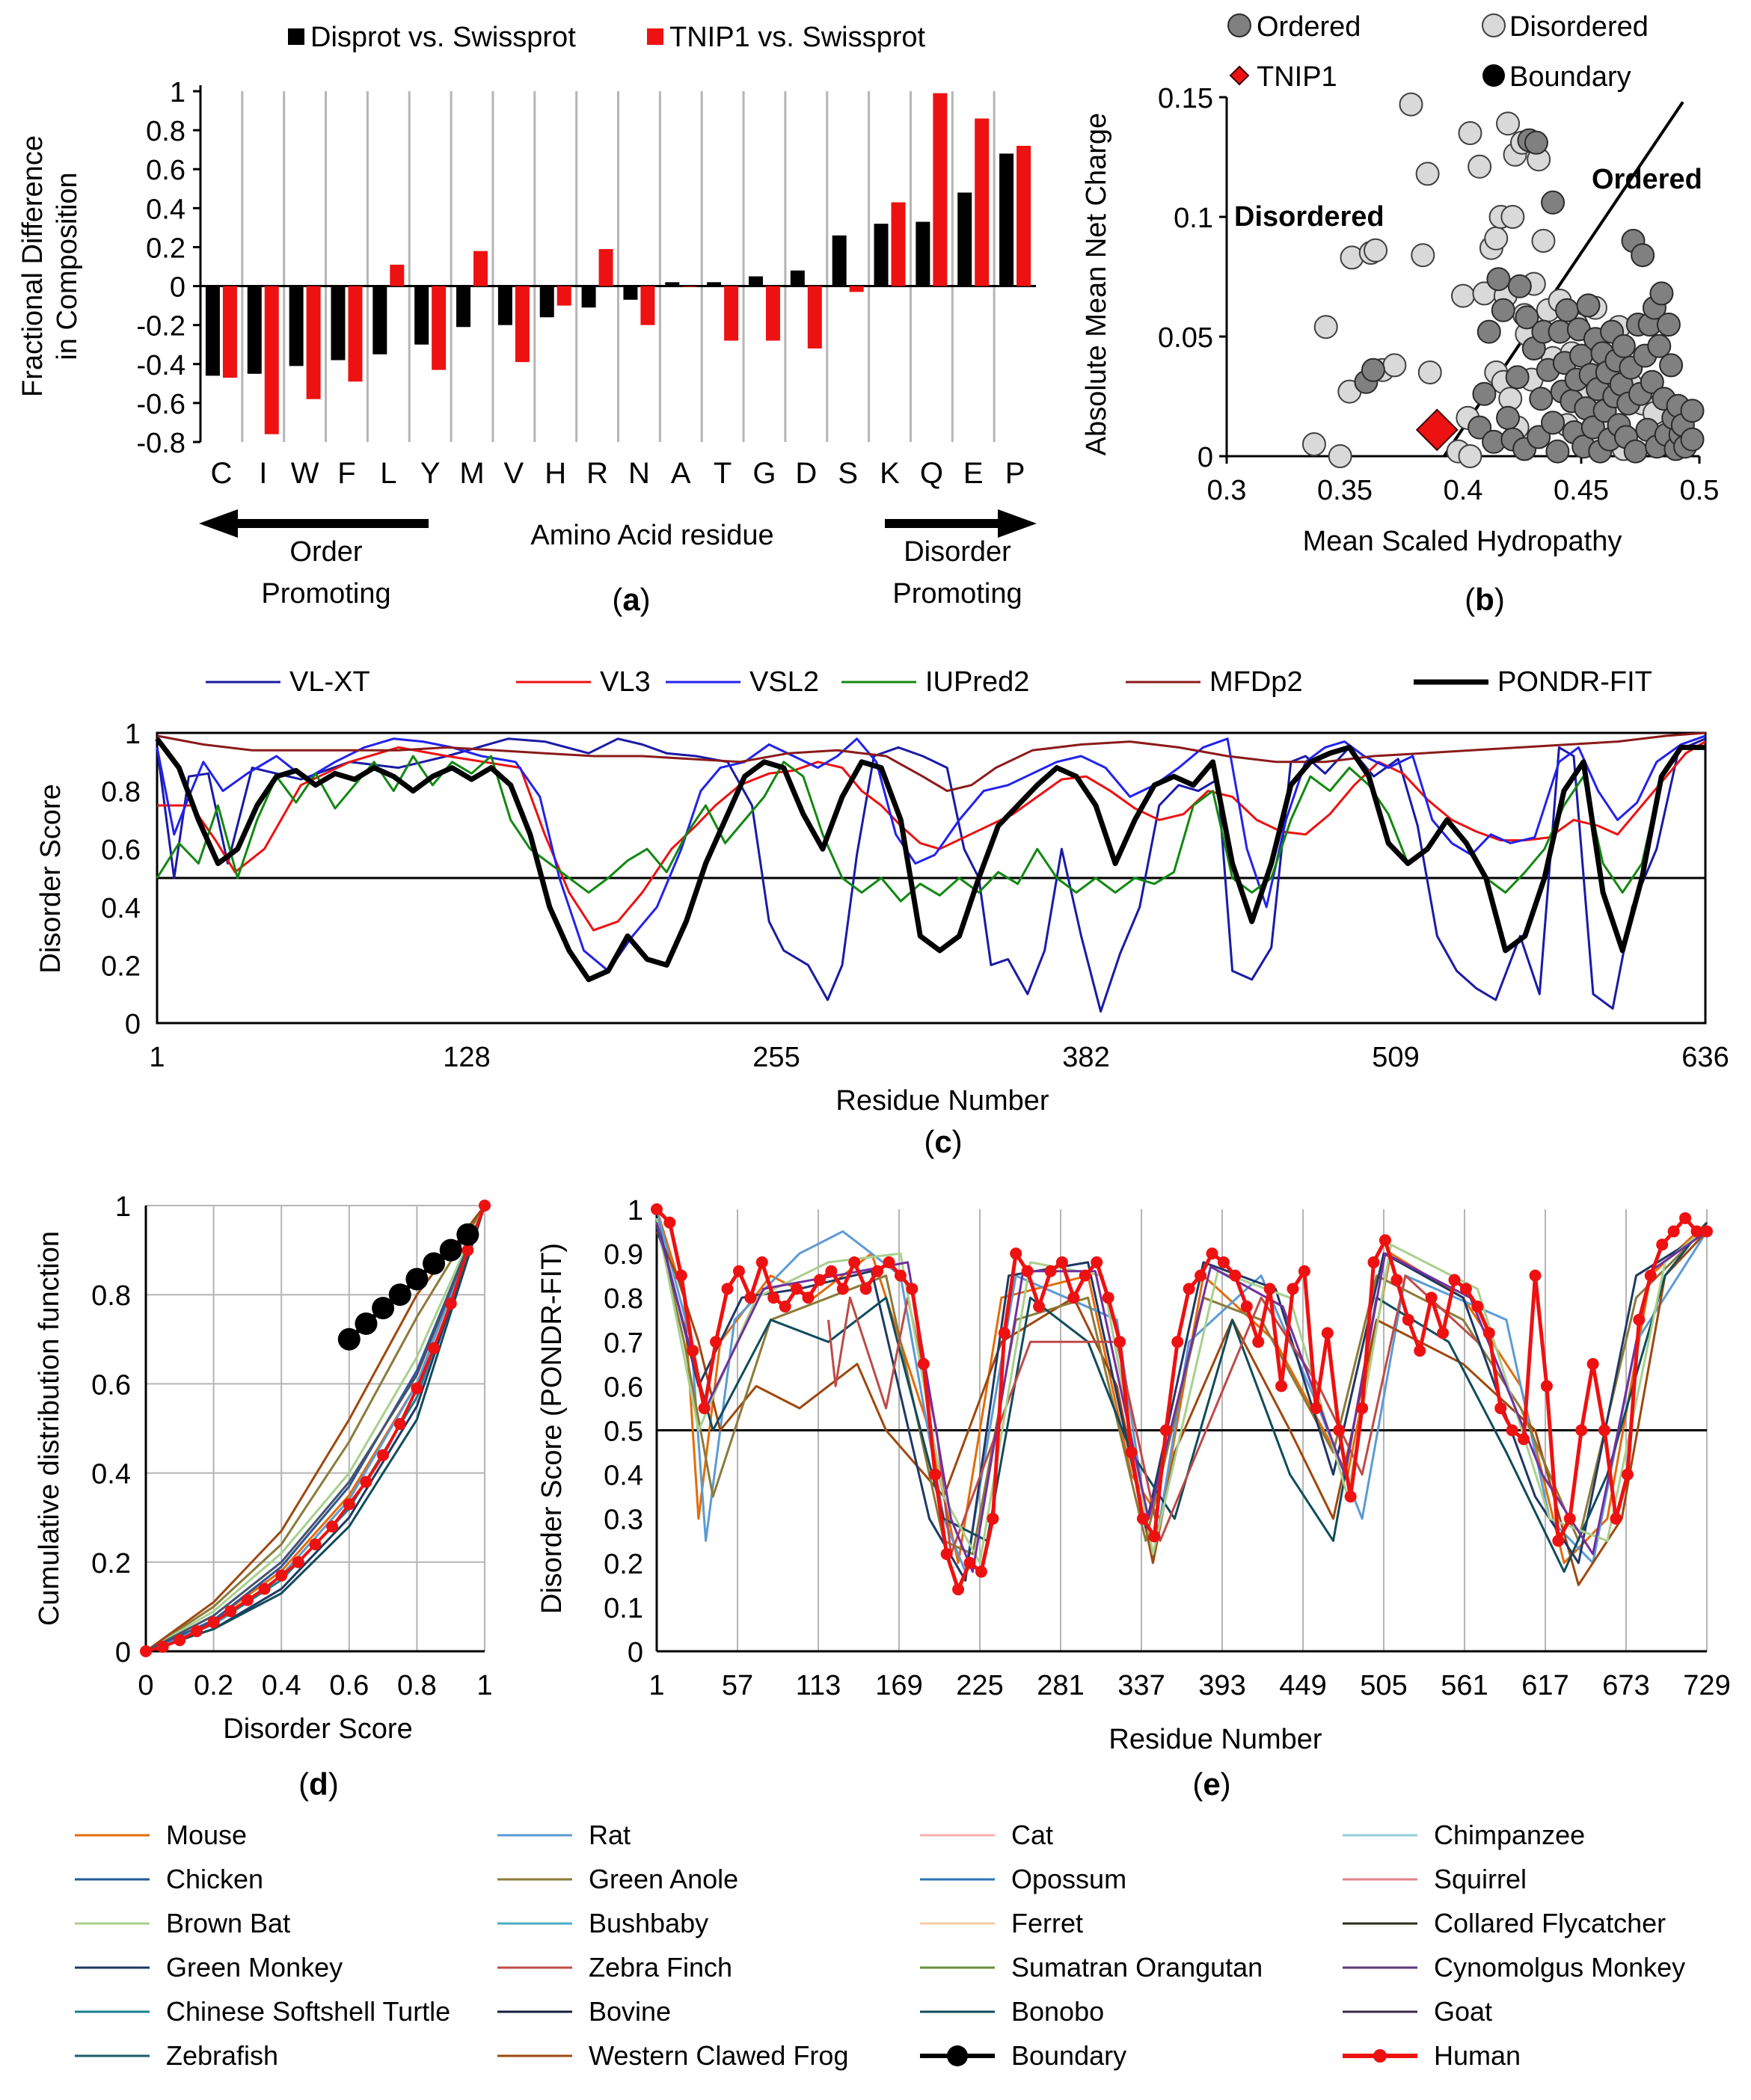  I want to click on x-tick-label: G, so click(764, 473).